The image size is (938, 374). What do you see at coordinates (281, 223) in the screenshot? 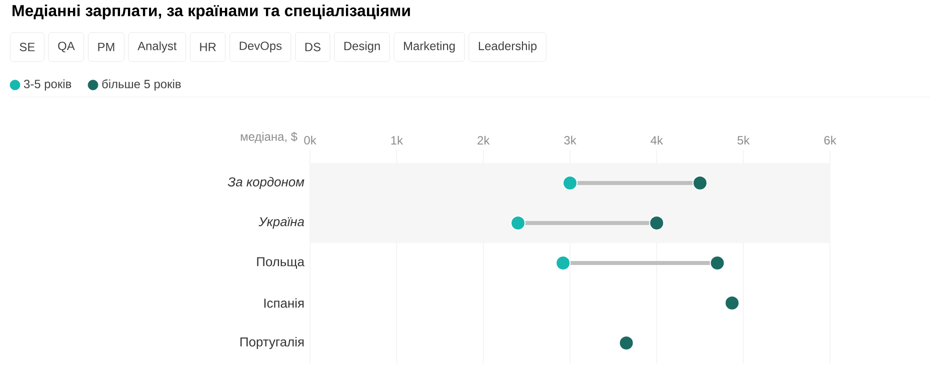
I see `y-tick-label: Україна` at bounding box center [281, 223].